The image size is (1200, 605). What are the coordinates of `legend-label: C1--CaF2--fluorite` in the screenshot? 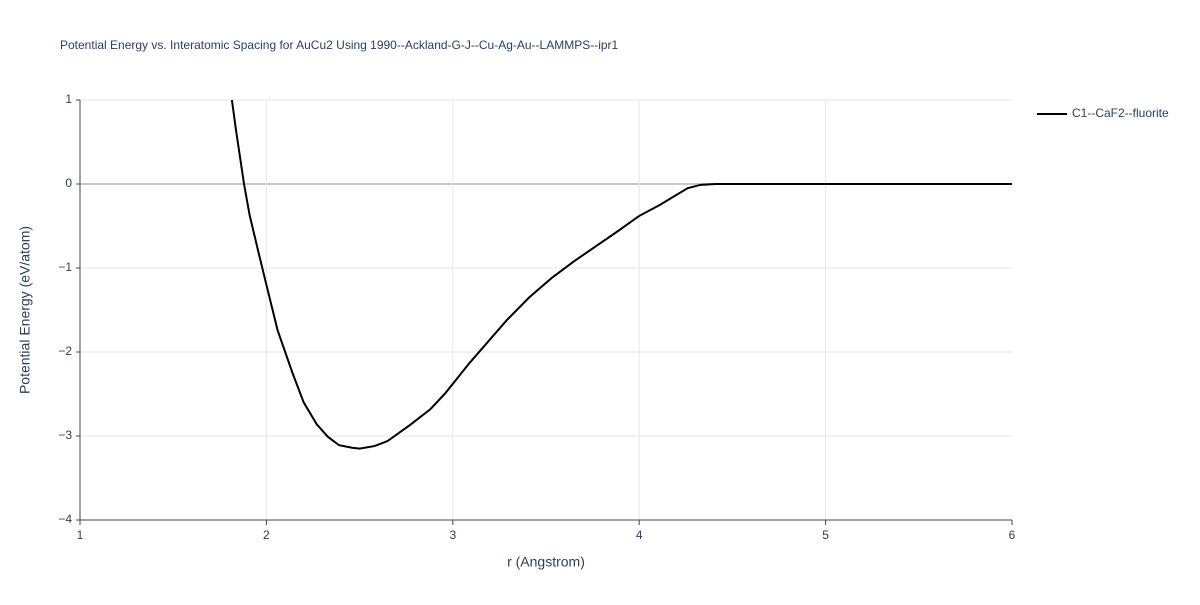 It's located at (1120, 113).